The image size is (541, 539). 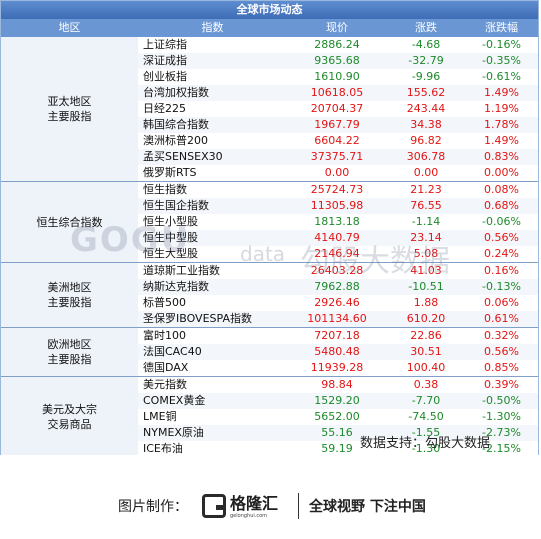 I want to click on index-change: 22.86, so click(x=426, y=335).